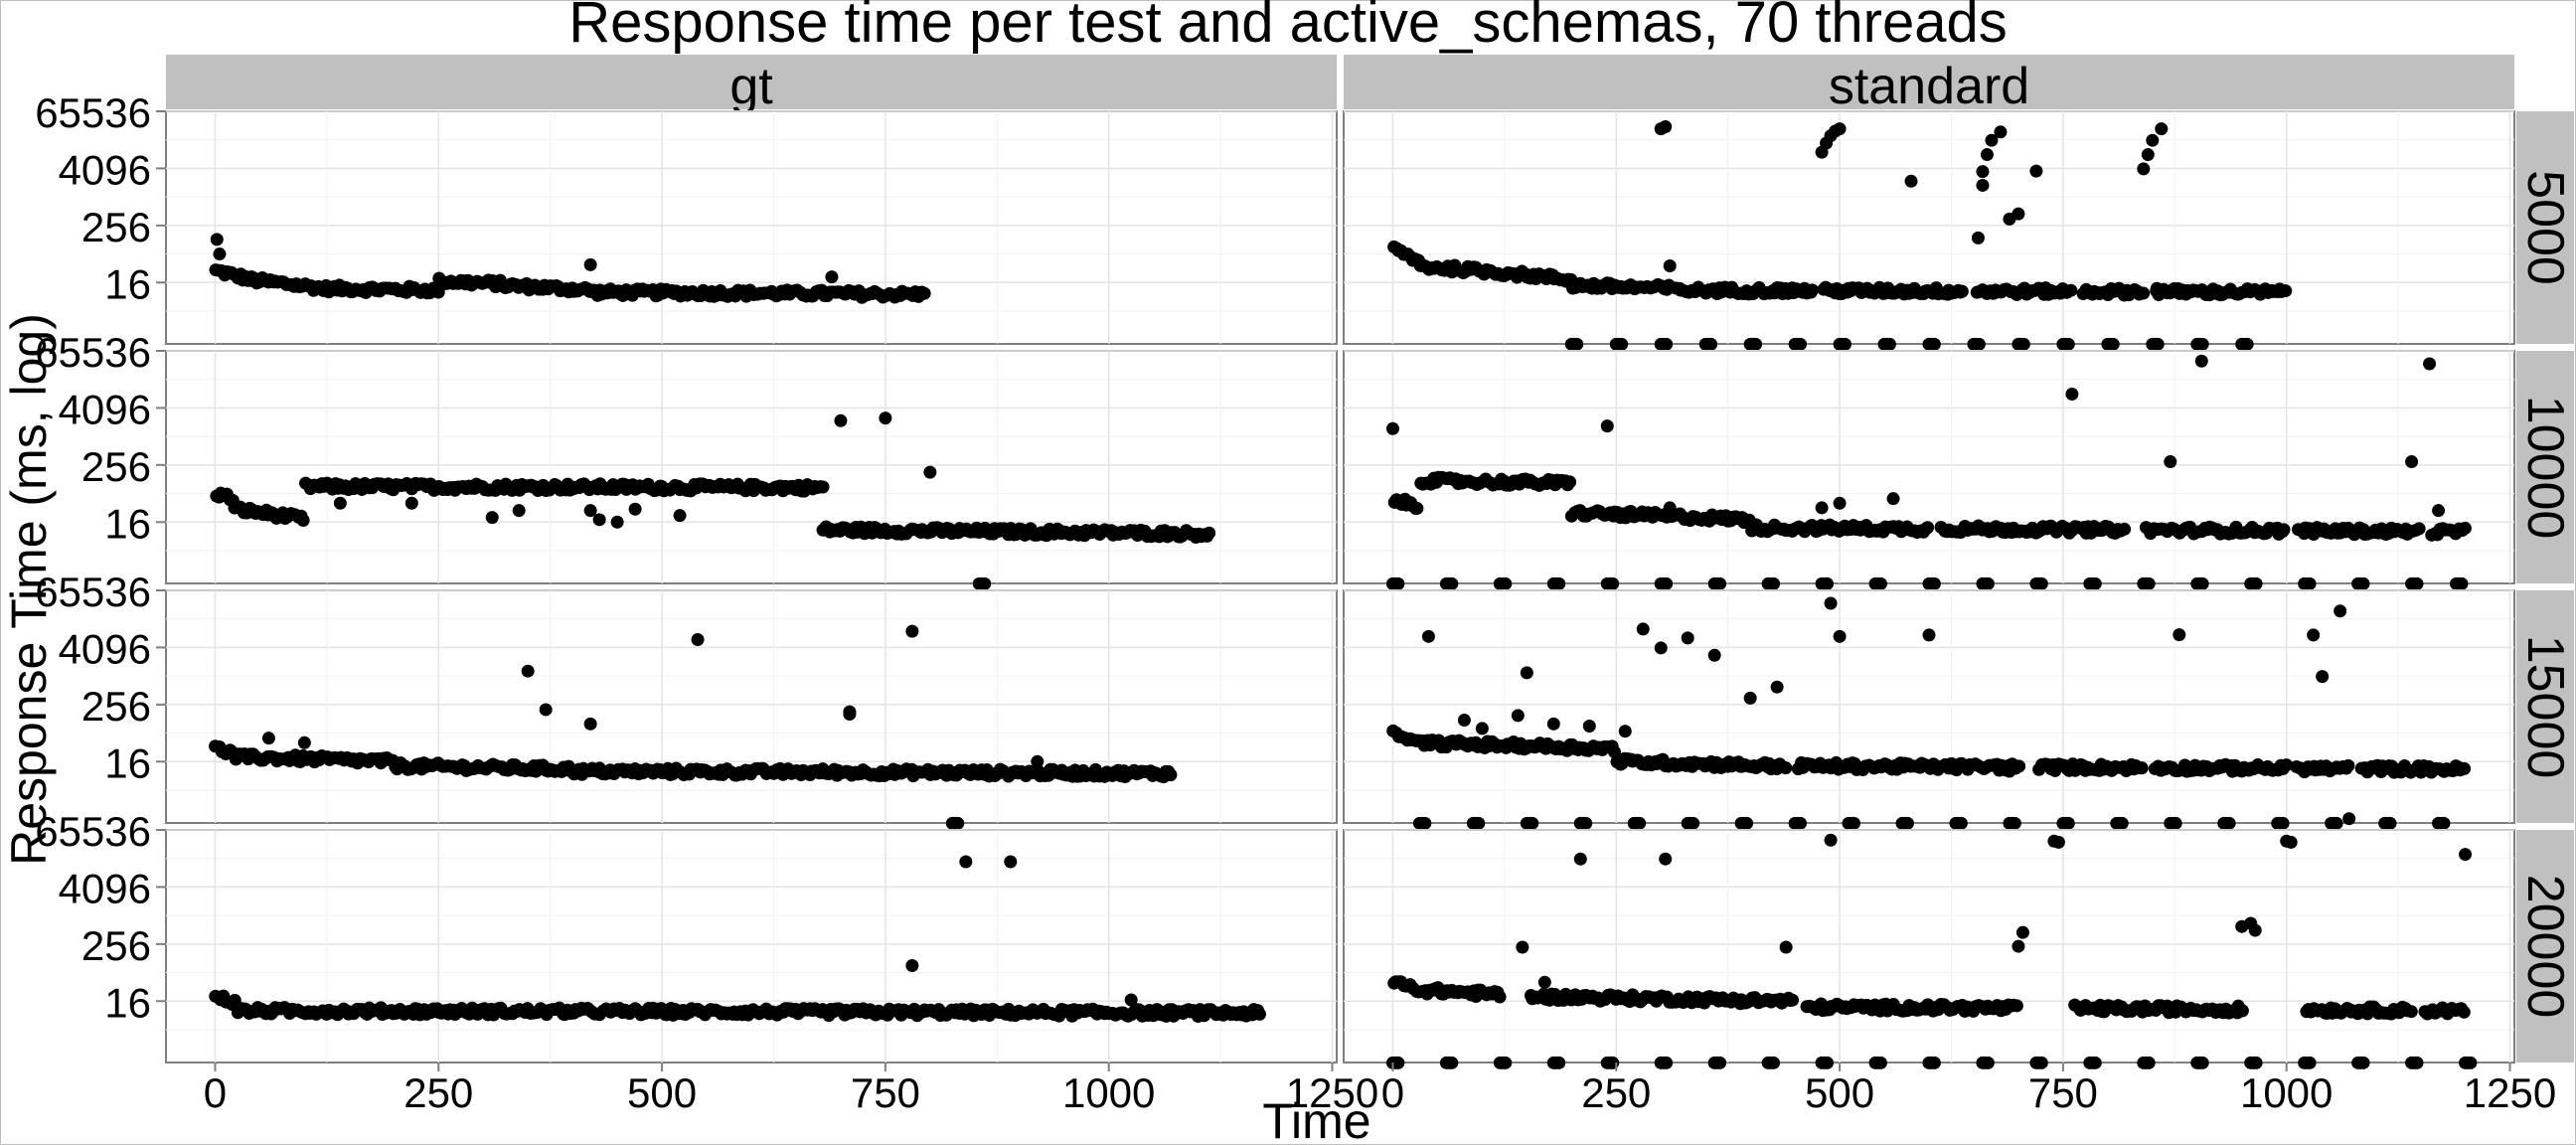 The width and height of the screenshot is (2576, 1145). What do you see at coordinates (1839, 1092) in the screenshot?
I see `x-tick-label: 500` at bounding box center [1839, 1092].